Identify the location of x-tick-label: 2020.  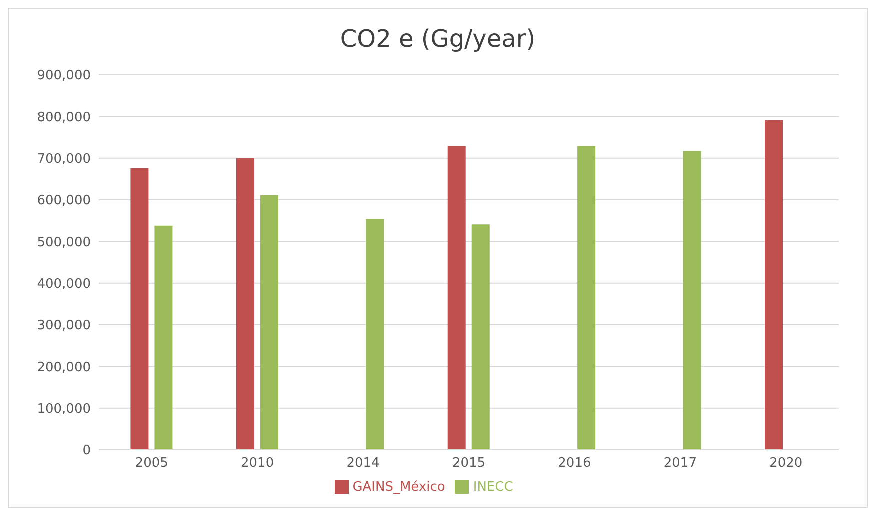
(786, 464).